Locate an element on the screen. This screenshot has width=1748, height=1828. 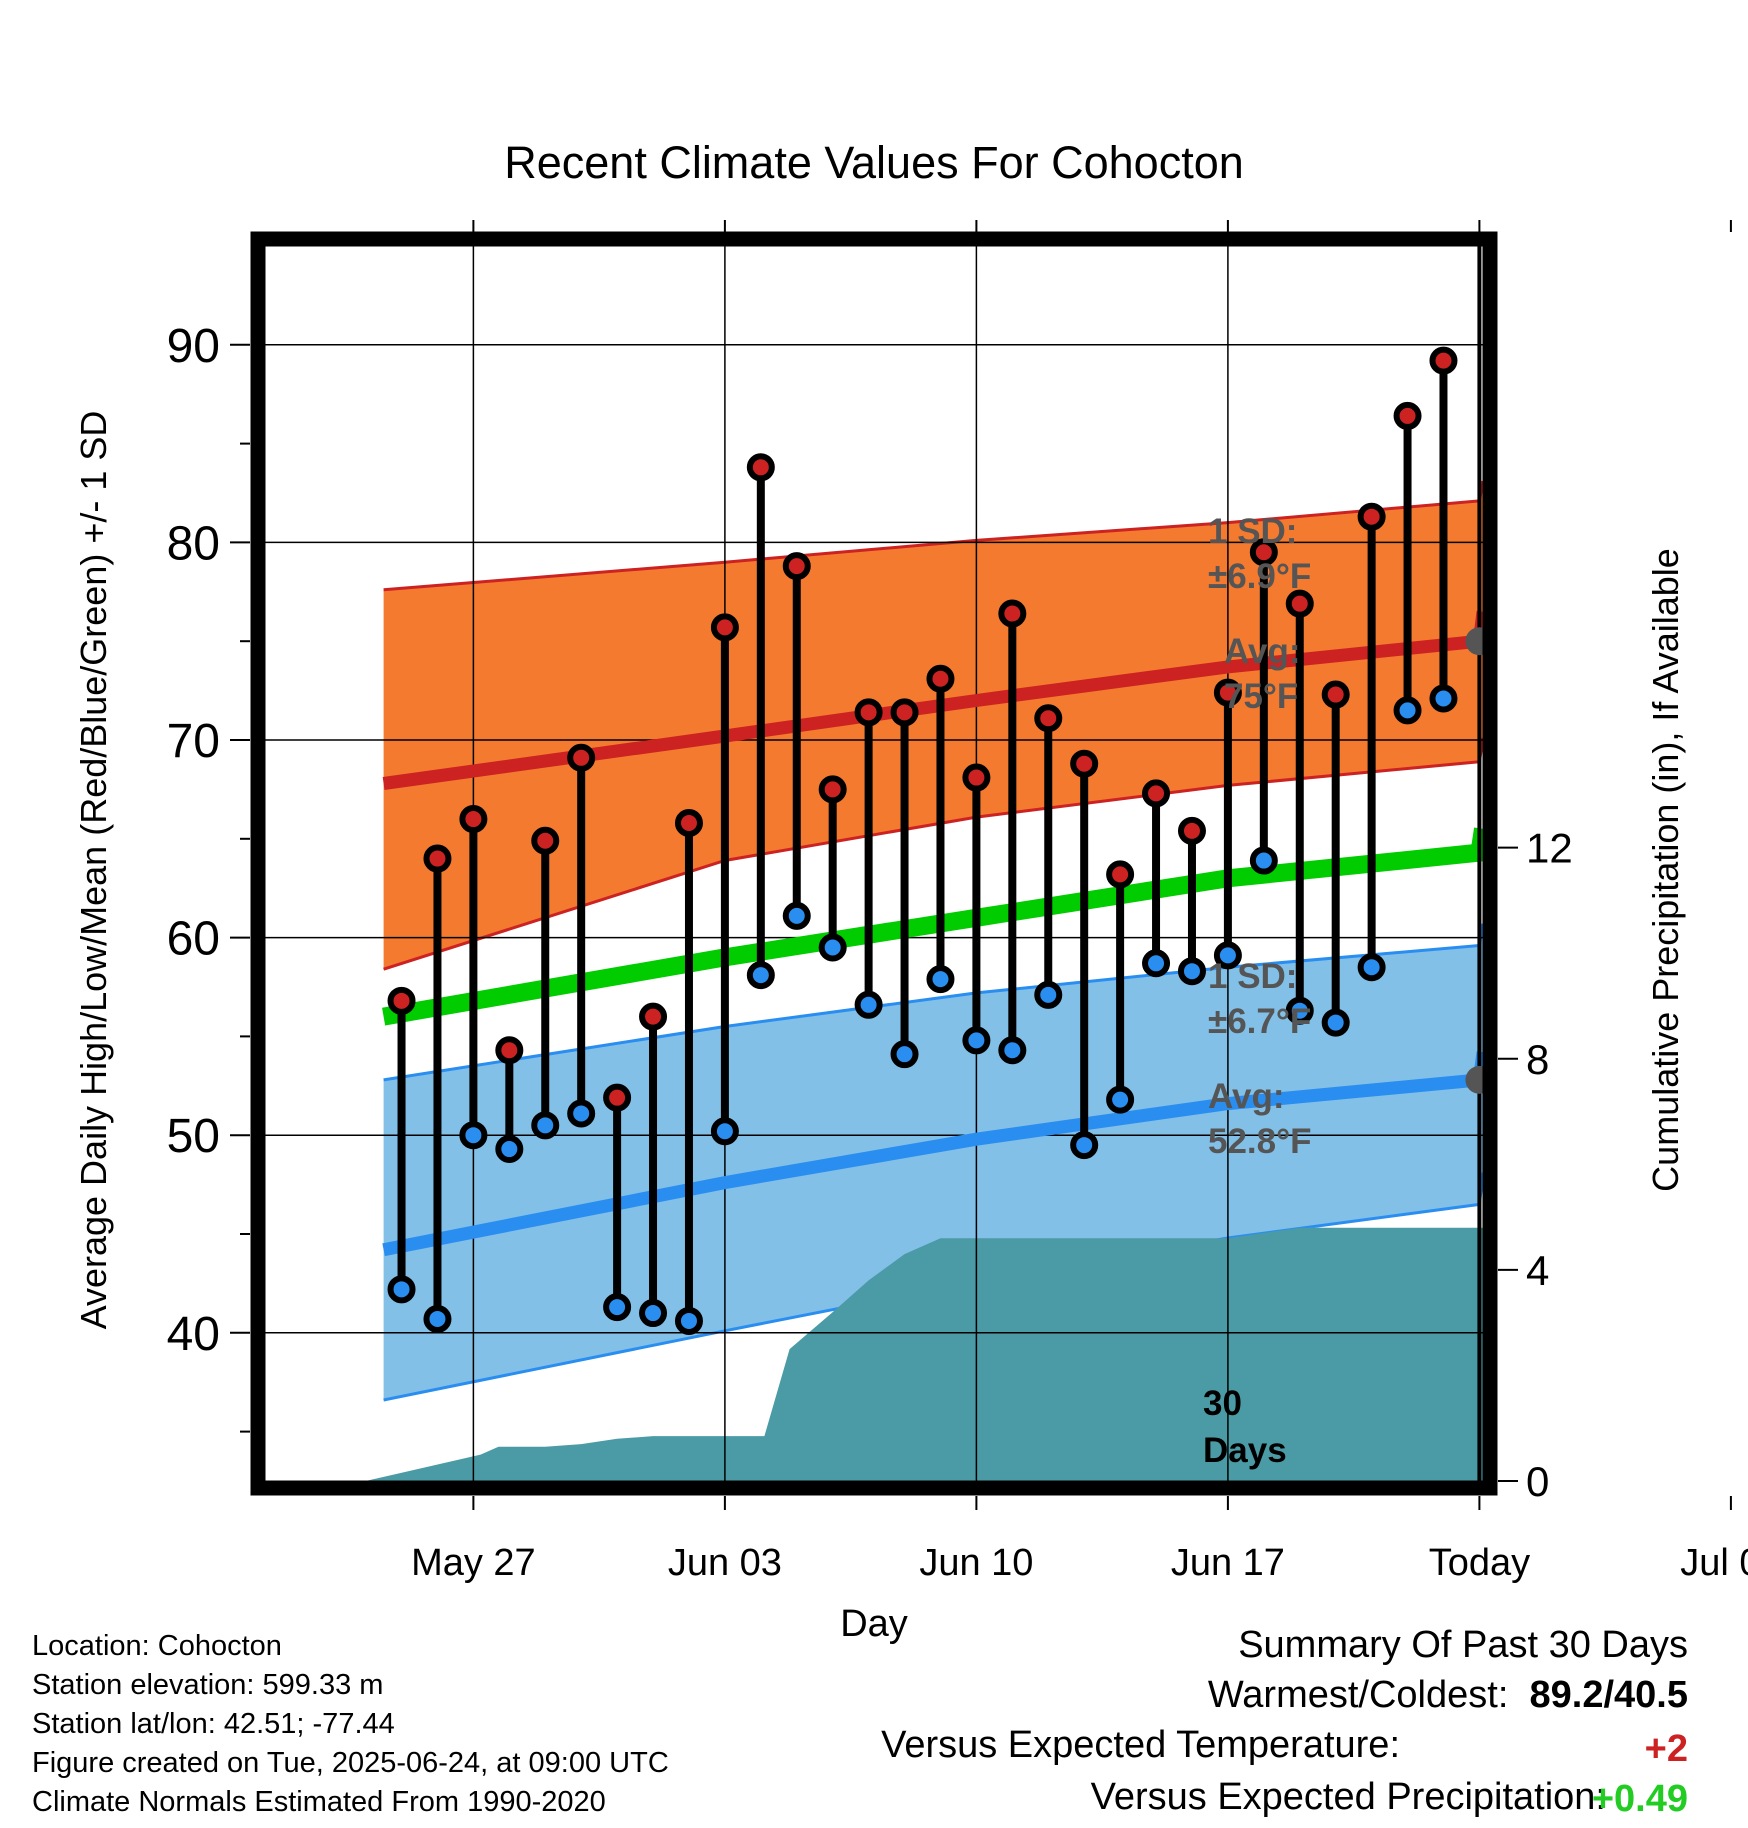
x-tick-label: Jun 10 is located at coordinates (976, 1563).